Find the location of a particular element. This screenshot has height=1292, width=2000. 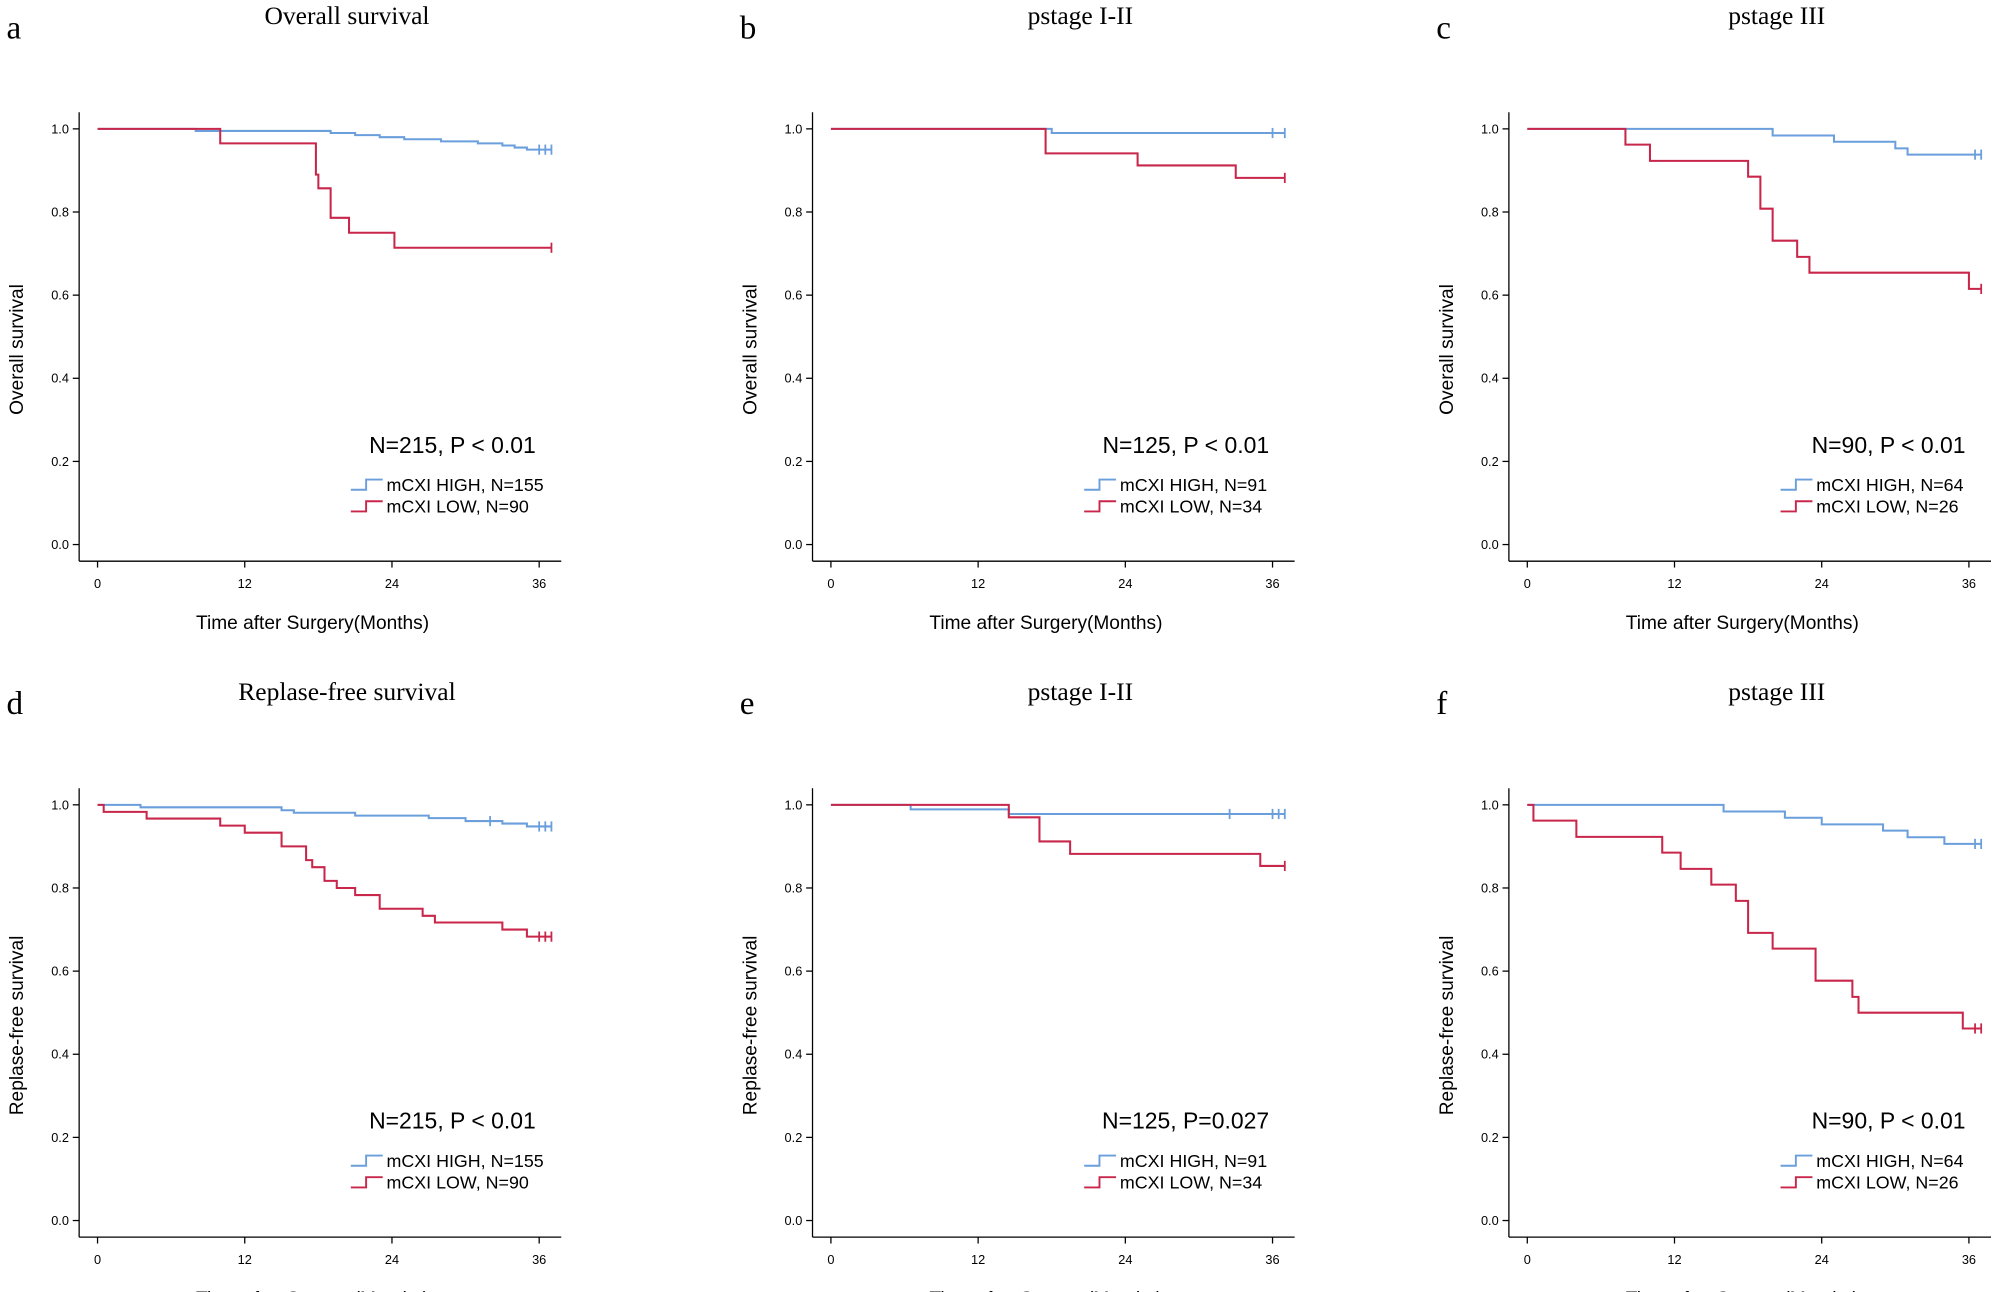

legend-label: mCXI LOW, N=34 is located at coordinates (1191, 507).